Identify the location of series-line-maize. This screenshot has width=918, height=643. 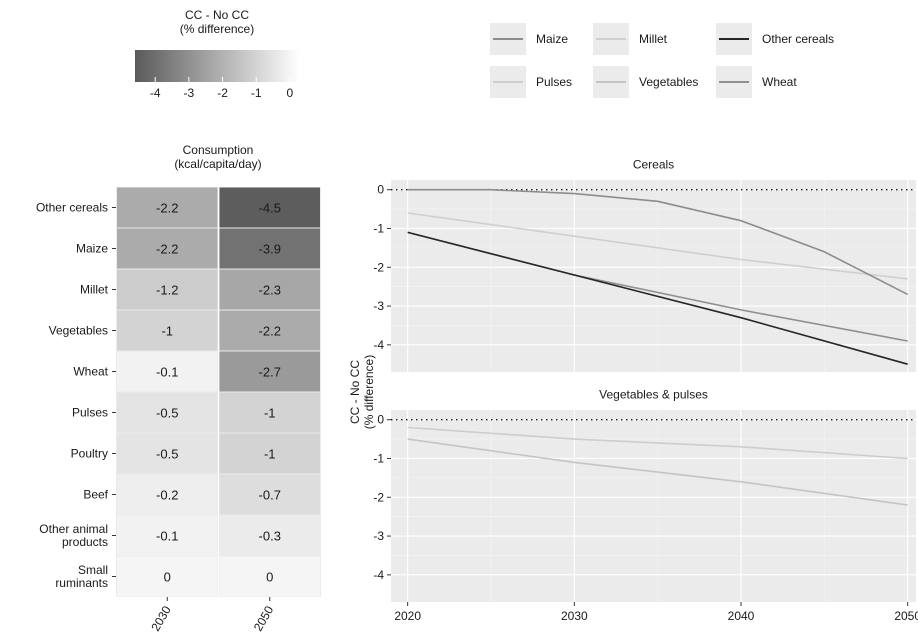
(658, 242).